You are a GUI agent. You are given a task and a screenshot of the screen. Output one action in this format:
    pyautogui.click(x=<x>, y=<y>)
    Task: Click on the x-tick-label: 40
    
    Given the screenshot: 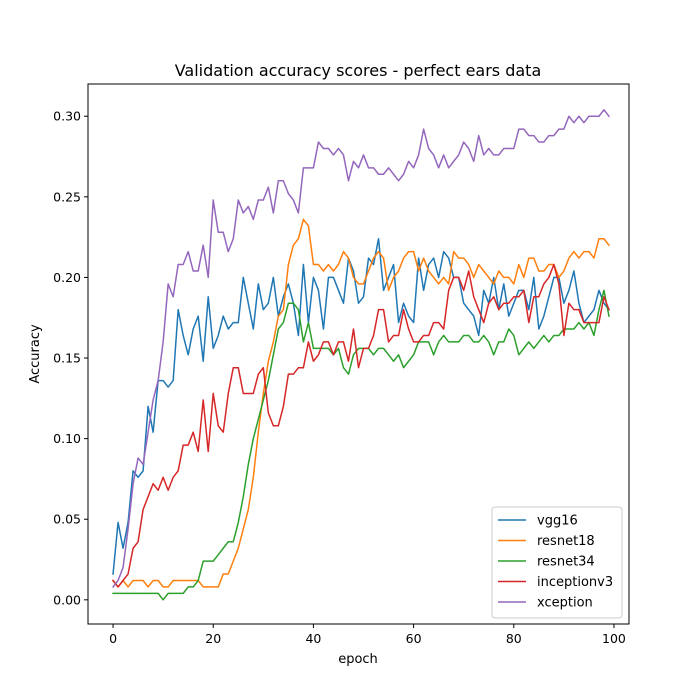 What is the action you would take?
    pyautogui.click(x=313, y=638)
    